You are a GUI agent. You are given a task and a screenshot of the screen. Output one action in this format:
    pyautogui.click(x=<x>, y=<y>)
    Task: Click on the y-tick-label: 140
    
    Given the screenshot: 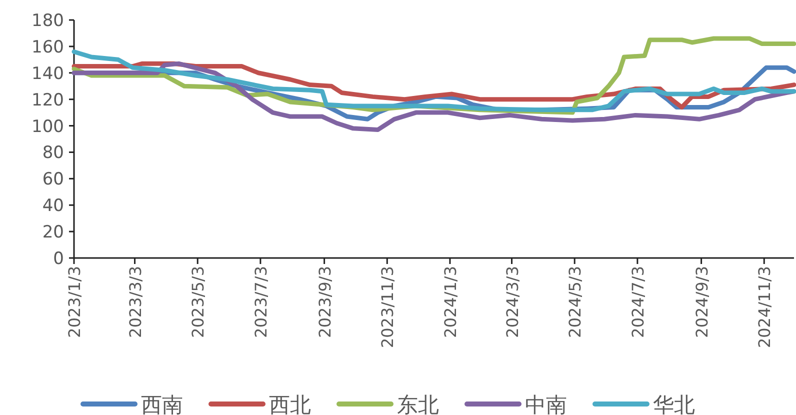 What is the action you would take?
    pyautogui.click(x=48, y=74)
    